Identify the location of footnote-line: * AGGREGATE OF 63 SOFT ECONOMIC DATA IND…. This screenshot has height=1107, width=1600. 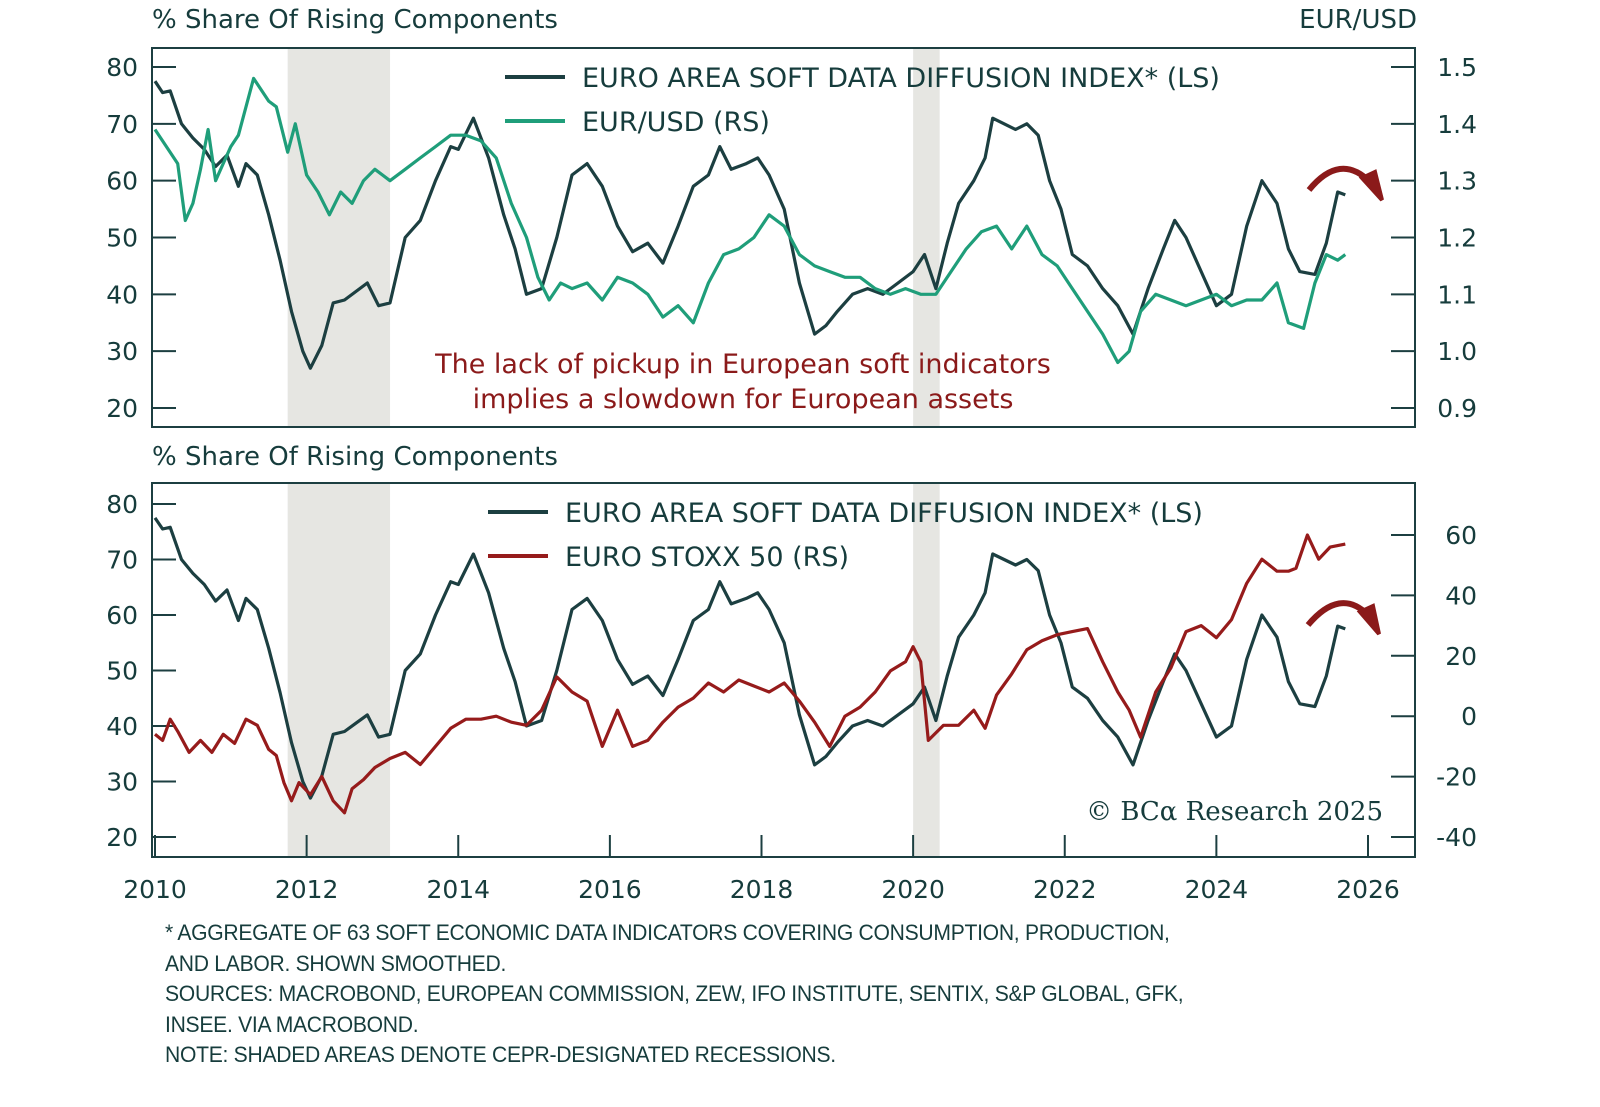
(667, 932).